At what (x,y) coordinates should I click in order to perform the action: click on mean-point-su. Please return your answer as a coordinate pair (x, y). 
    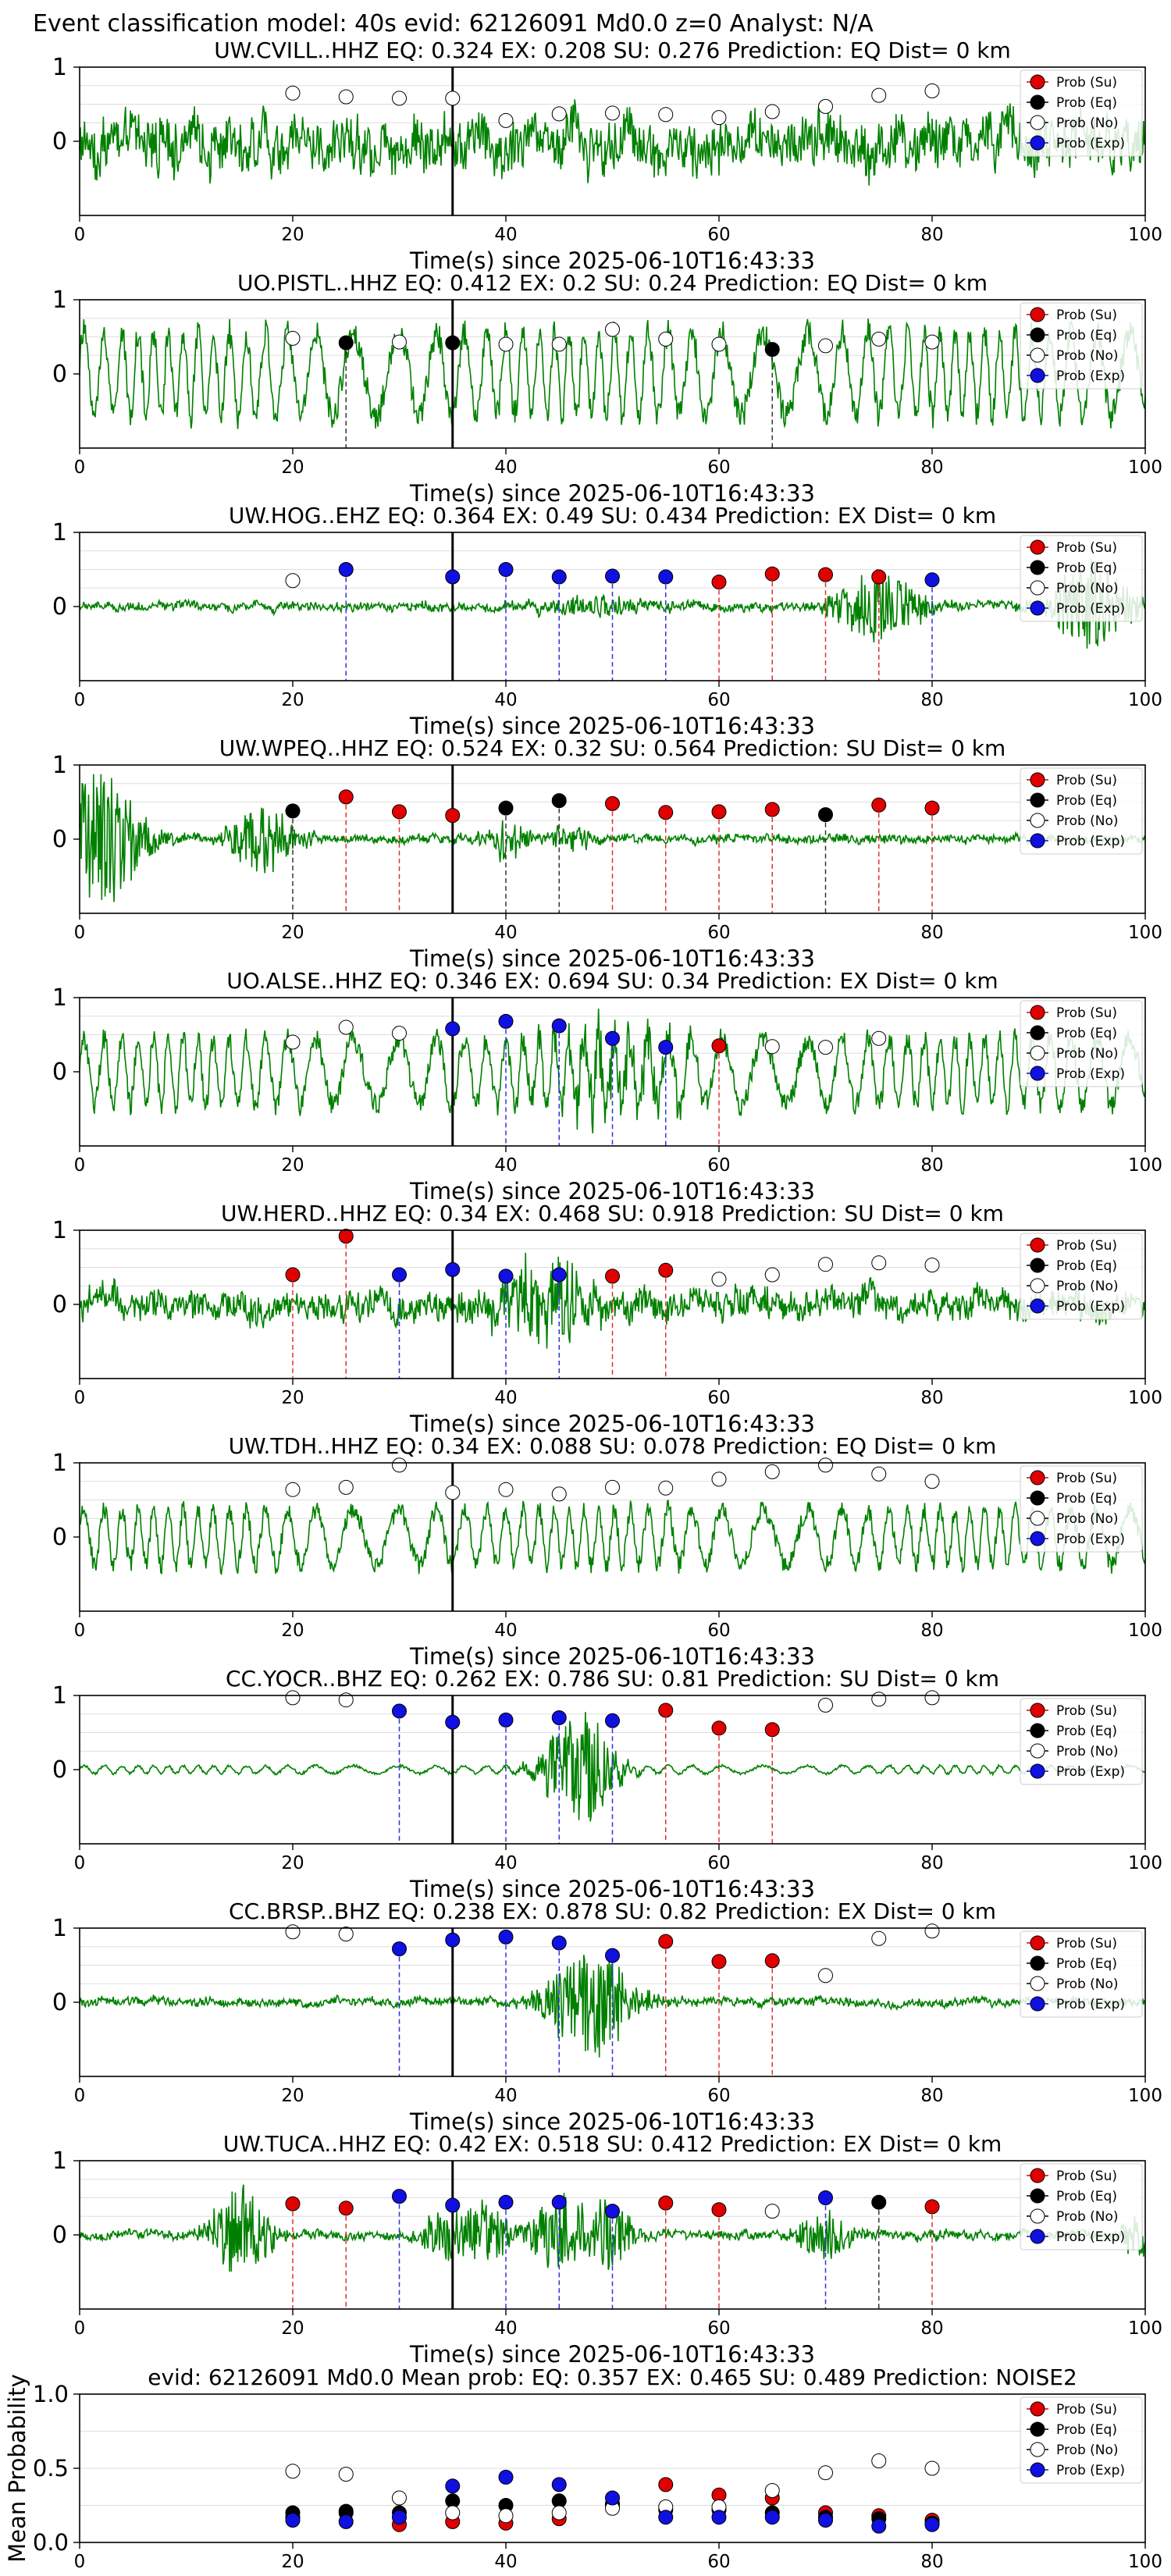
    Looking at the image, I should click on (666, 2484).